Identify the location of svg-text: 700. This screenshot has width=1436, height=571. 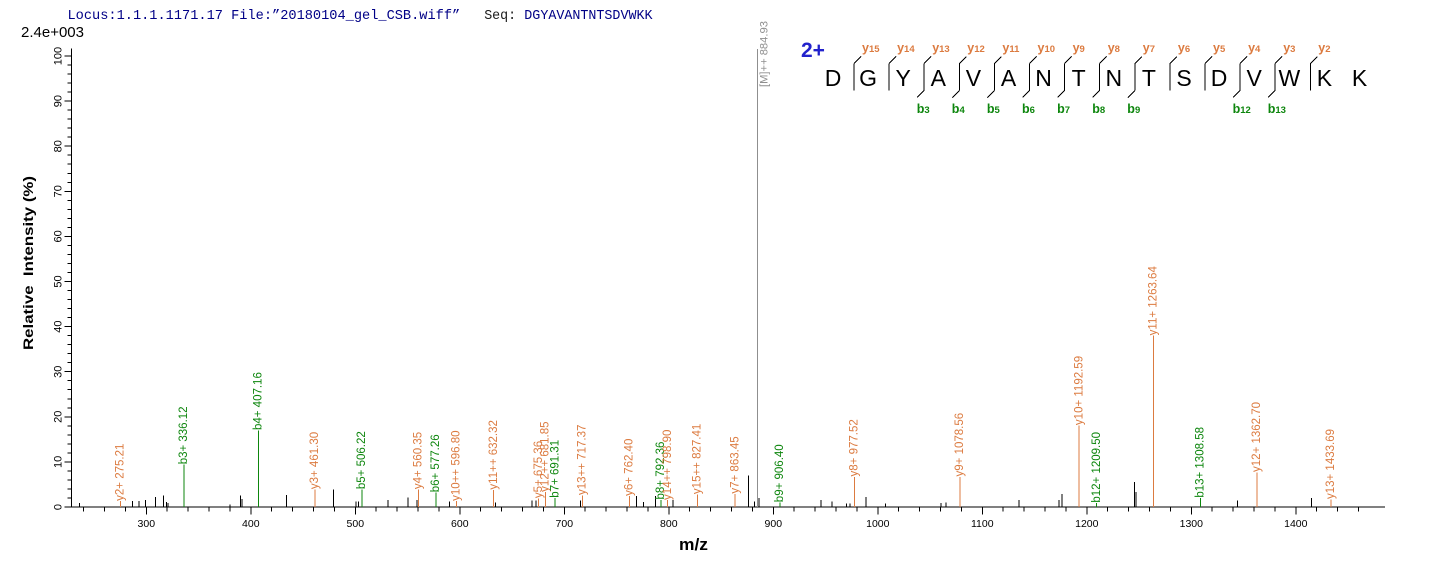
(565, 524).